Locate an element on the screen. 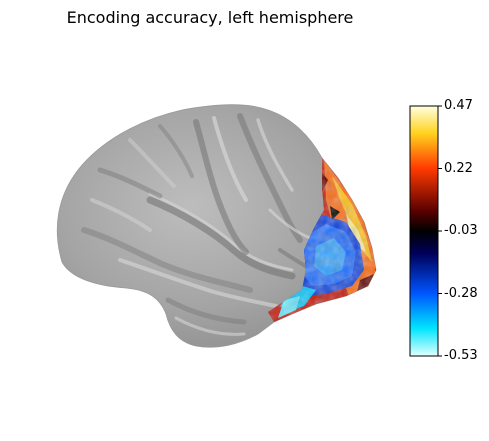  colorbar-ticks is located at coordinates (440, 231).